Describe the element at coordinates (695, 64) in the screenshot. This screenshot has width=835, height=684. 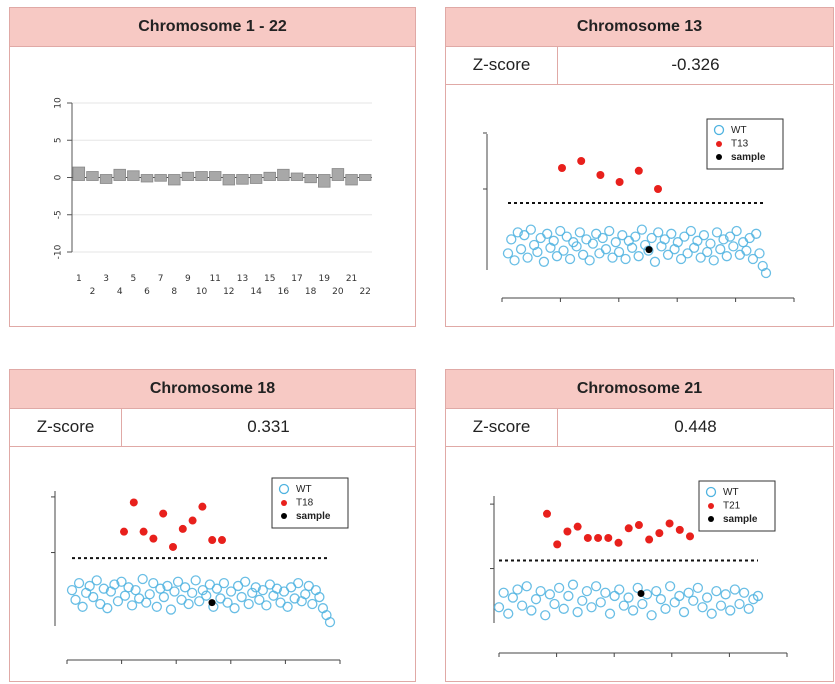
I see `zscore-value: -0.326` at that location.